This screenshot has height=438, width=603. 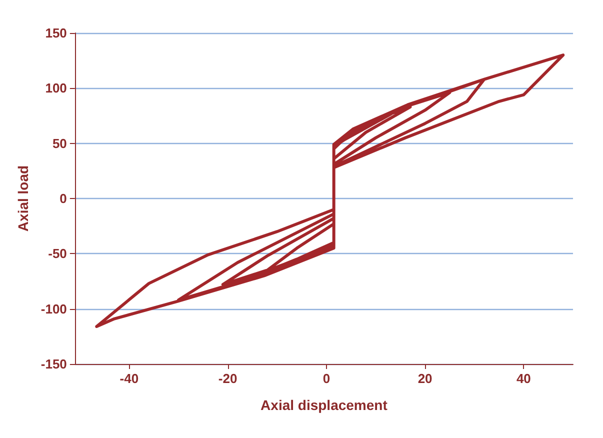 What do you see at coordinates (59, 143) in the screenshot?
I see `y-tick-label: 50` at bounding box center [59, 143].